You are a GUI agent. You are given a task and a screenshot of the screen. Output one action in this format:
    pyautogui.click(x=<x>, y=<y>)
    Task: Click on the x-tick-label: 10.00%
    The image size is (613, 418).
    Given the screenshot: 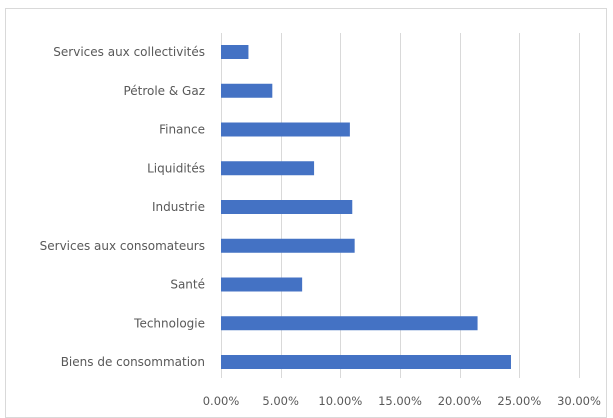 What is the action you would take?
    pyautogui.click(x=340, y=401)
    